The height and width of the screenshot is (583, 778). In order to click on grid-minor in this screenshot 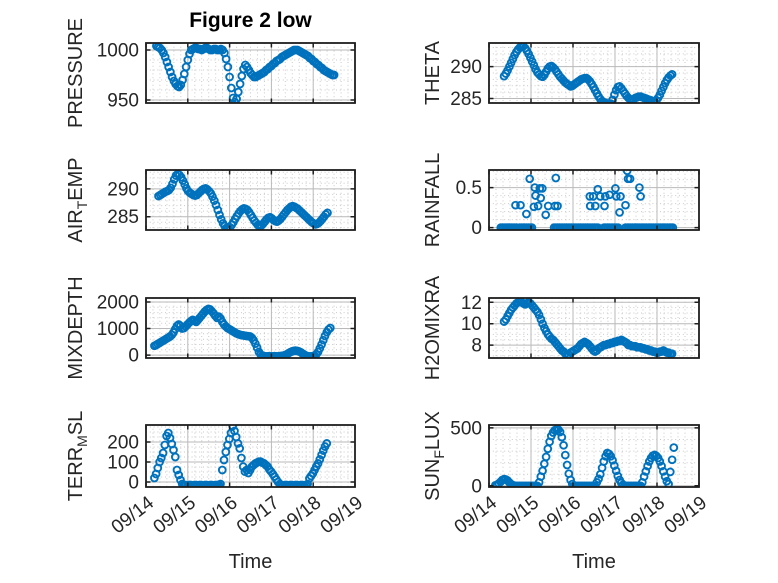, I will do `click(594, 328)`.